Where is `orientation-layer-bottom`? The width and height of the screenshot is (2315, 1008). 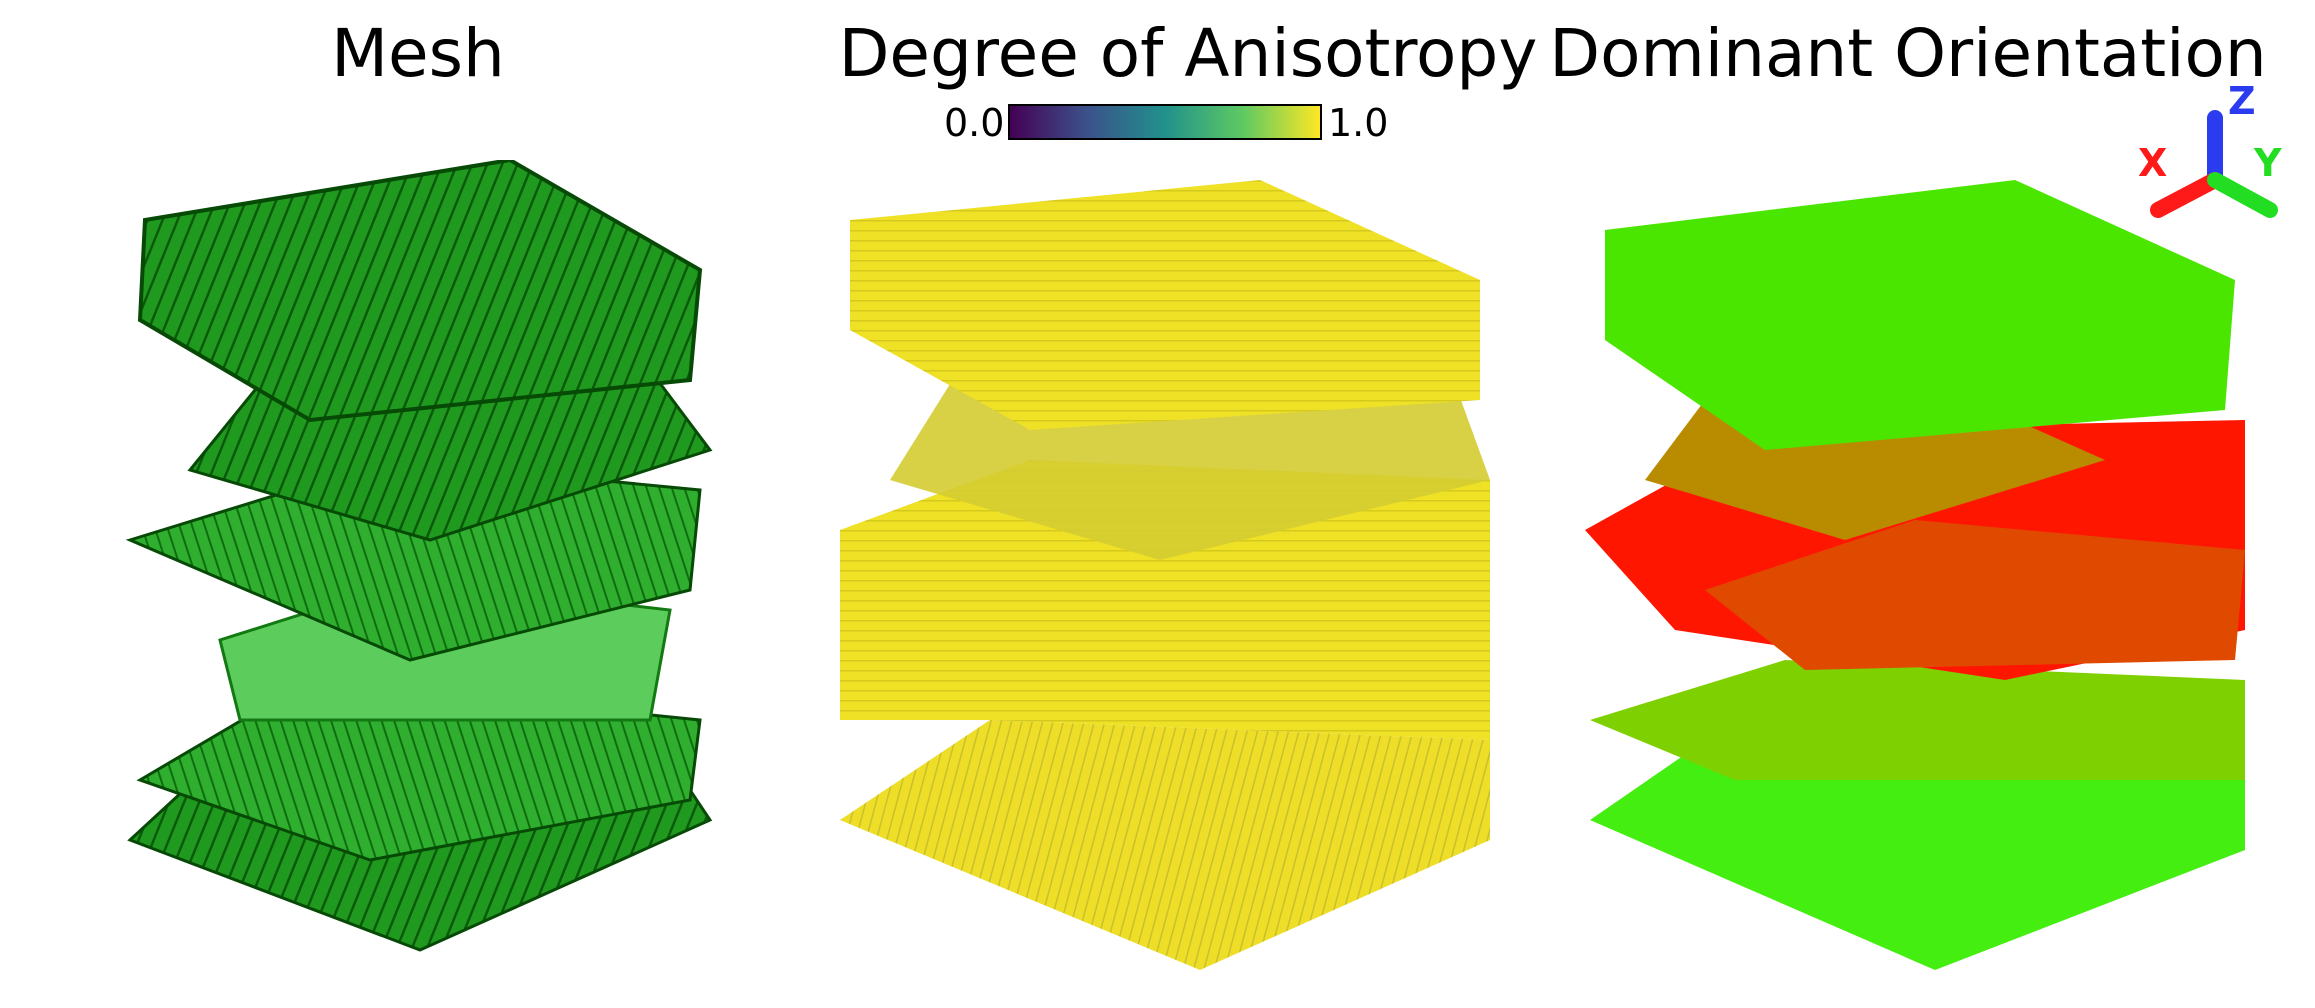 orientation-layer-bottom is located at coordinates (1917, 845).